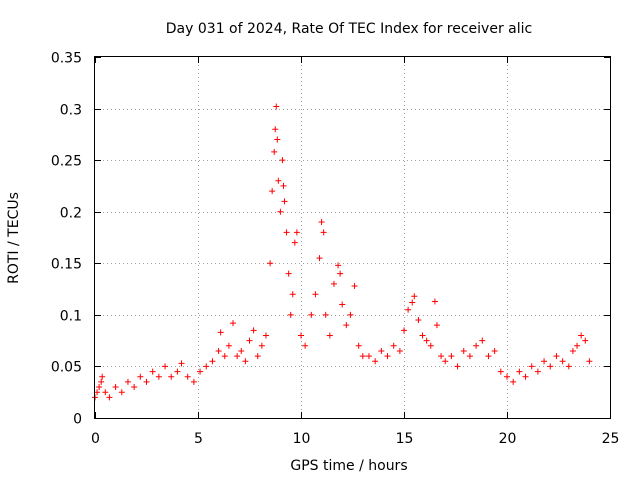 This screenshot has width=640, height=480. Describe the element at coordinates (71, 317) in the screenshot. I see `y-tick-label: 0.1` at that location.